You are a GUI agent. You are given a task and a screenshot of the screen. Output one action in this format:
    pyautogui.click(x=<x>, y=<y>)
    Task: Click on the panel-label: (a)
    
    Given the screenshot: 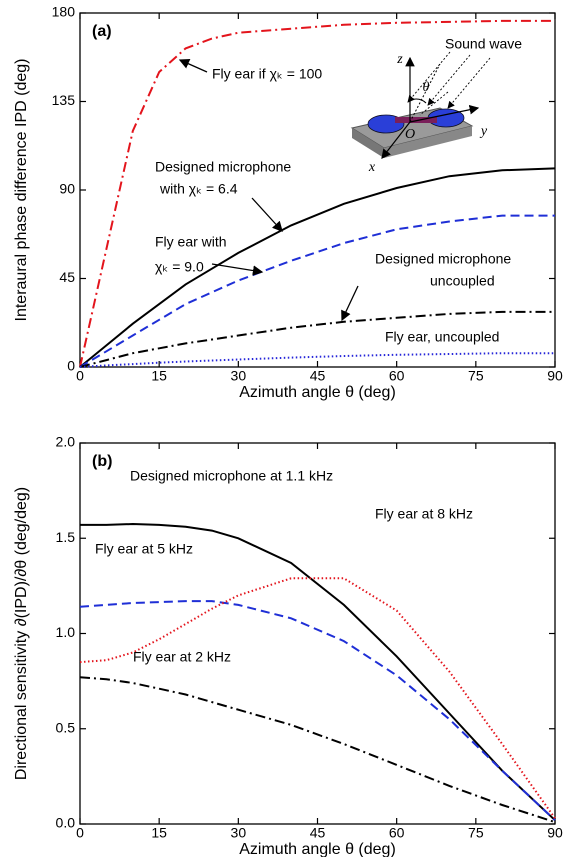 What is the action you would take?
    pyautogui.click(x=102, y=31)
    